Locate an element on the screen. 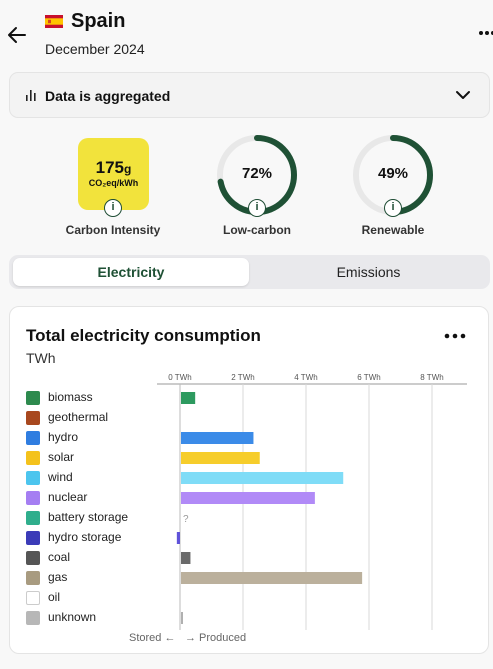  card-more-options-icon is located at coordinates (455, 336).